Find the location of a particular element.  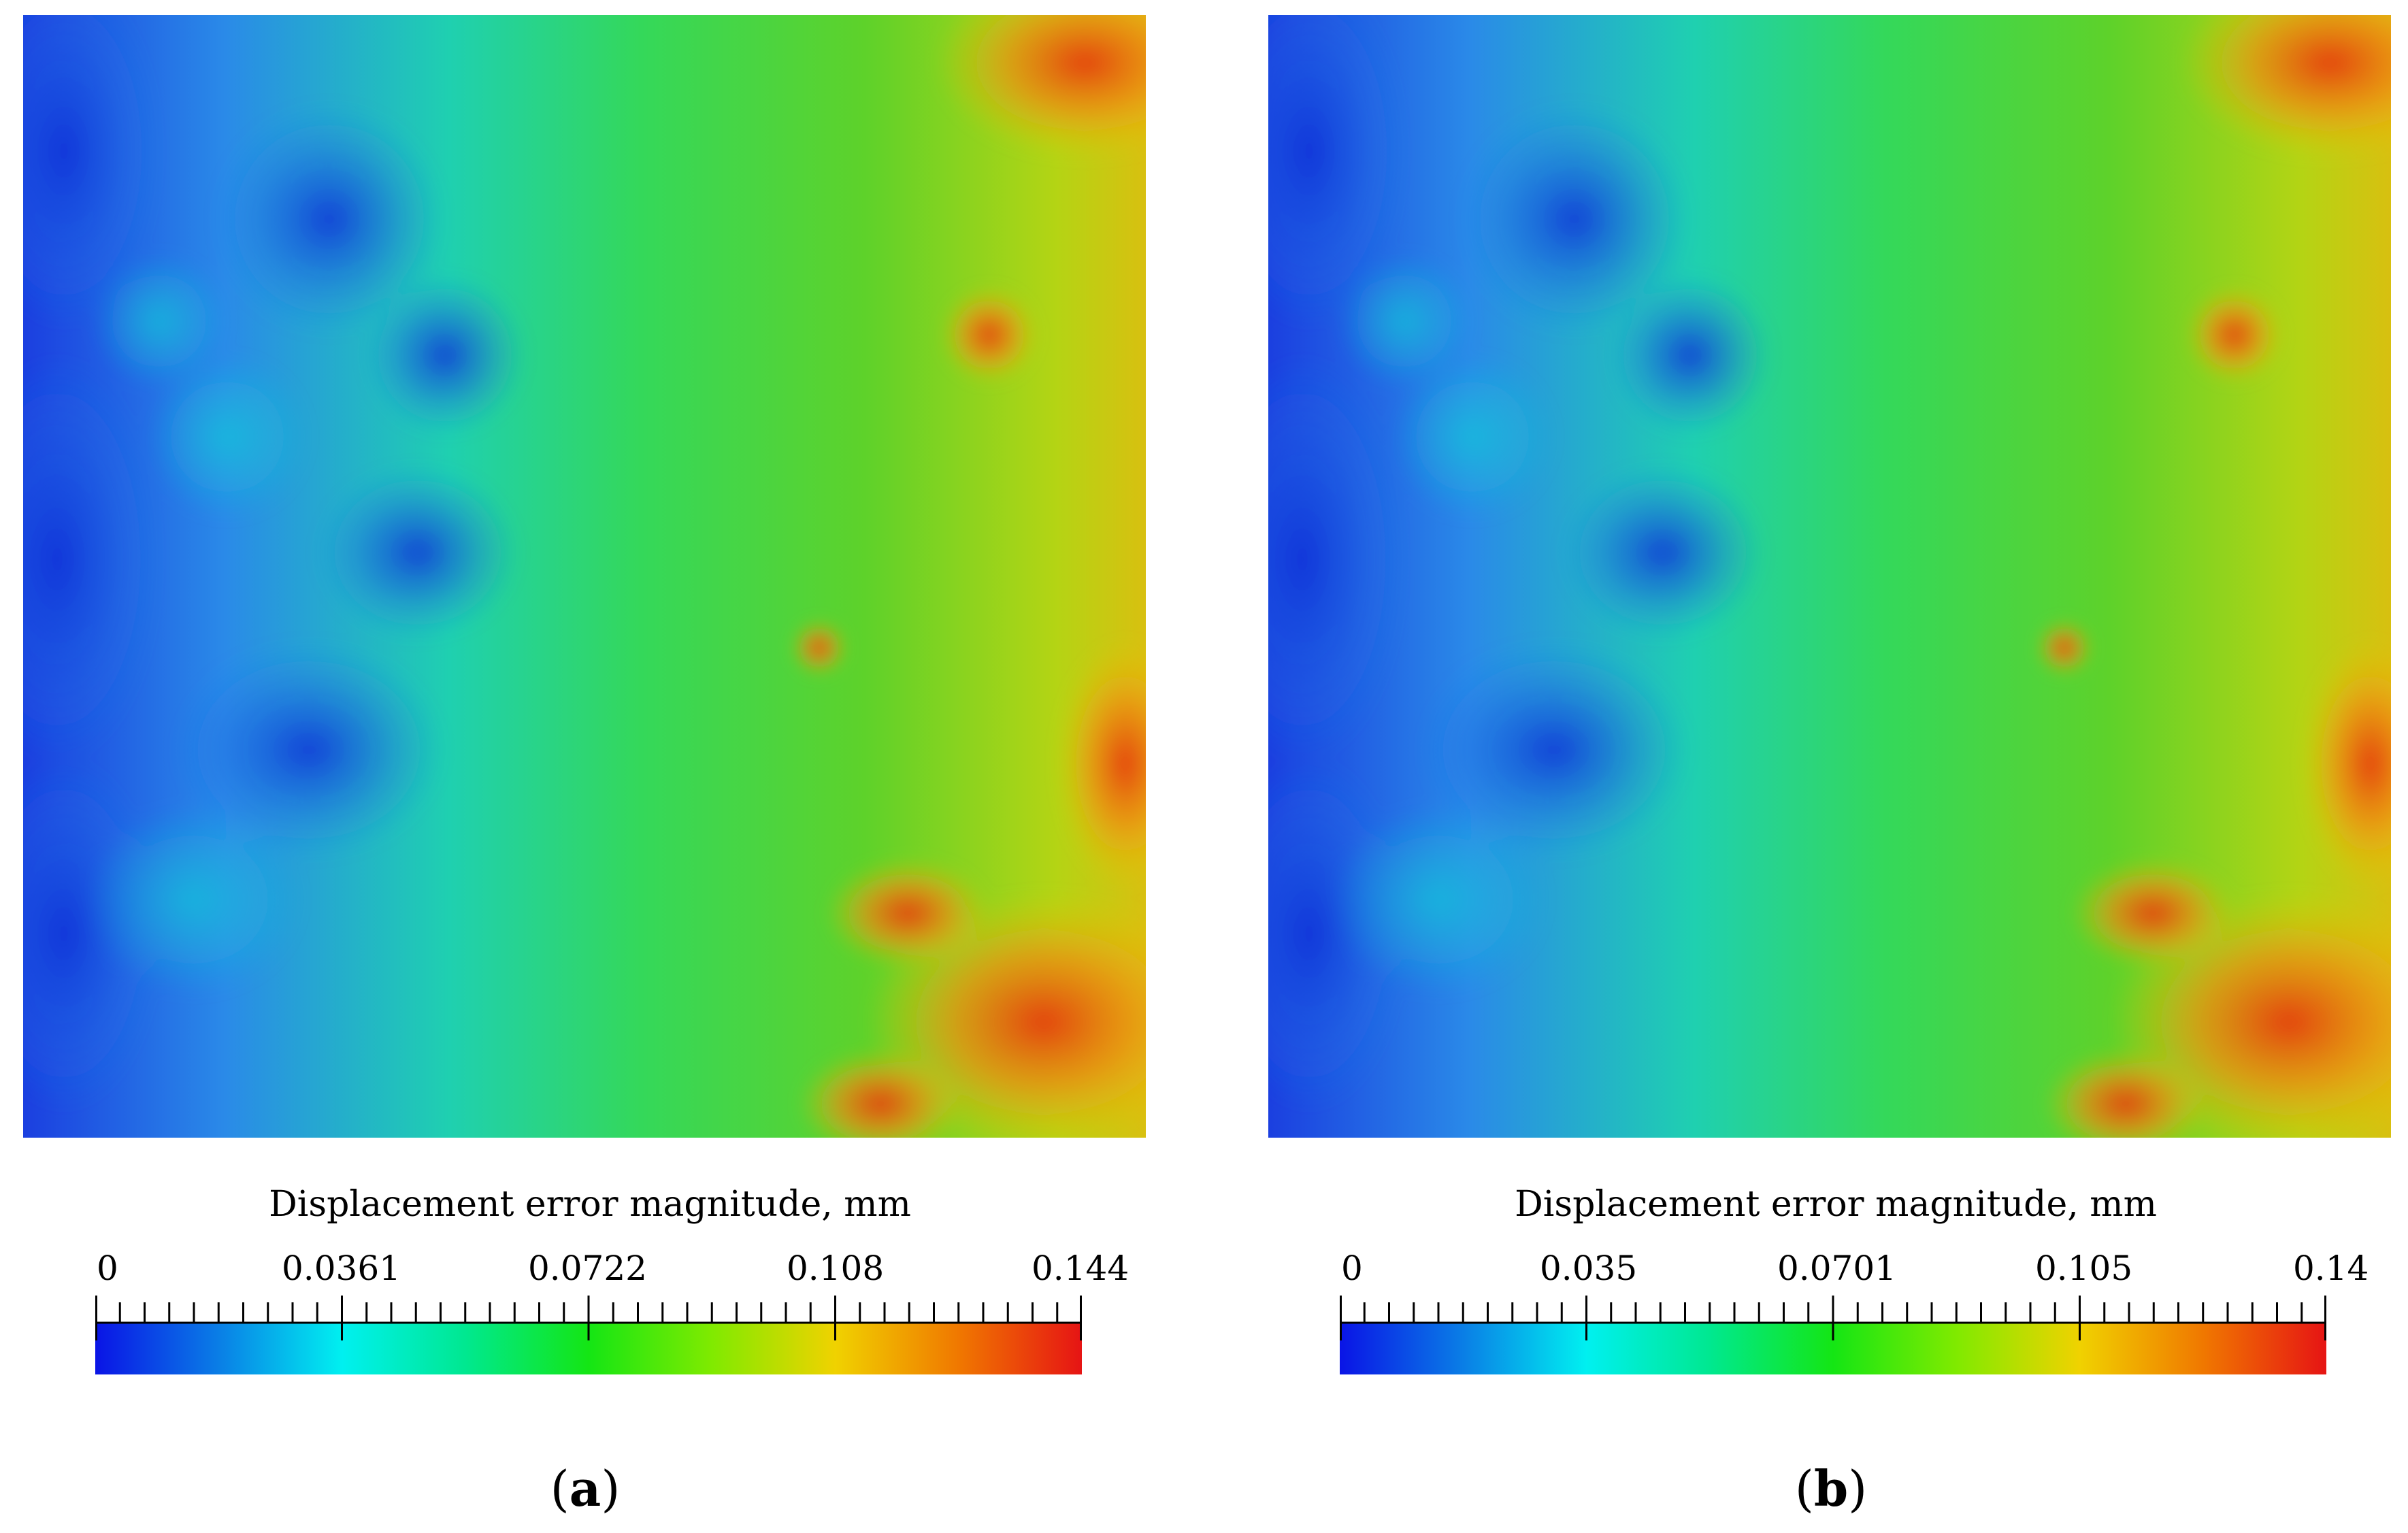

colorbar-tick-label: 0.035 is located at coordinates (1589, 1268).